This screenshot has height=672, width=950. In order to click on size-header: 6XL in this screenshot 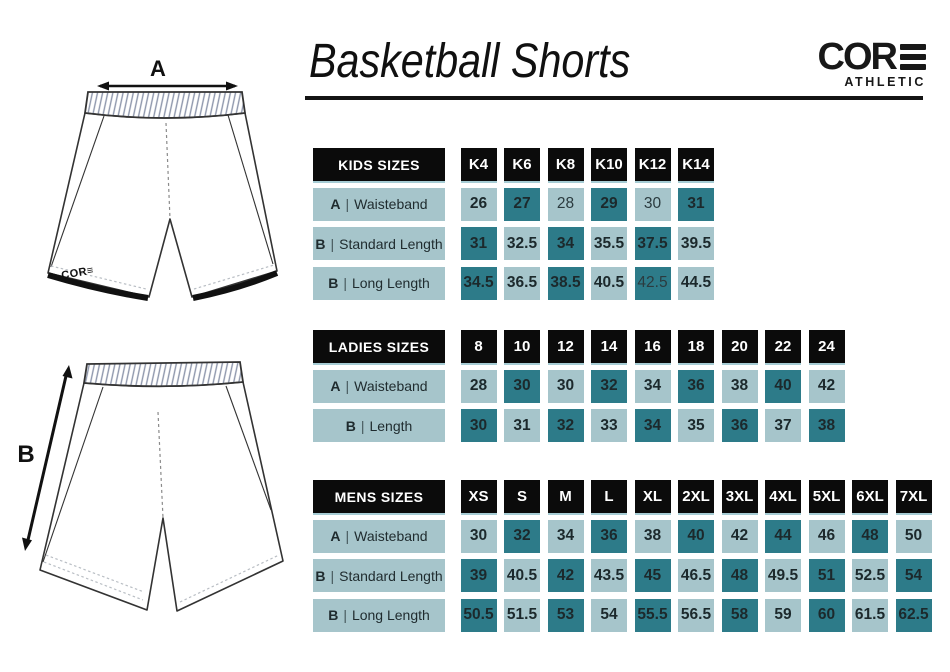, I will do `click(870, 496)`.